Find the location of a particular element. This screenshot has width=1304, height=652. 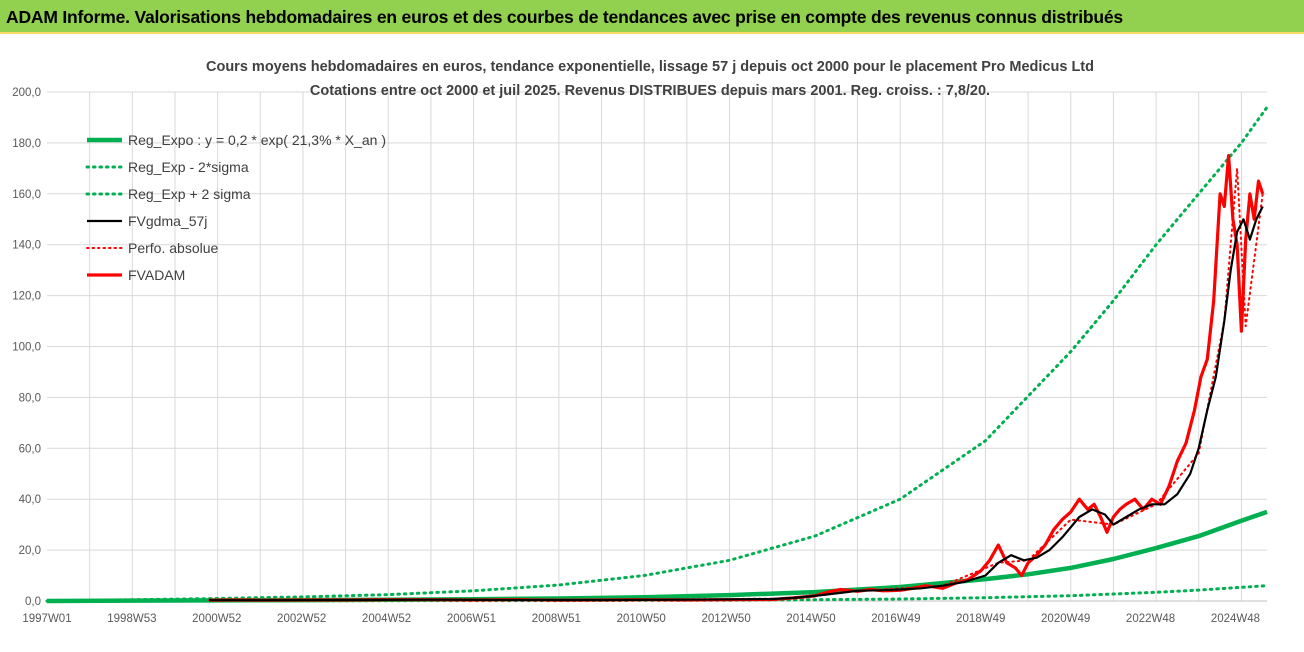

x-tick-label: 2012W50 is located at coordinates (725, 619).